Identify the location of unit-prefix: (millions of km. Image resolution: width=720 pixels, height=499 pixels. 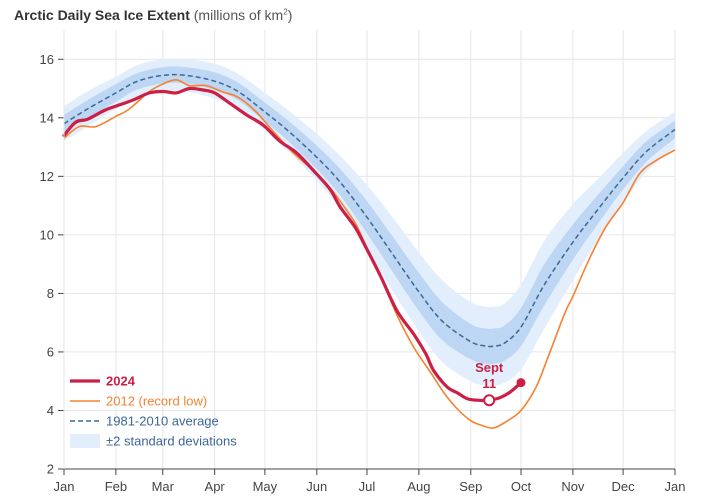
(238, 15).